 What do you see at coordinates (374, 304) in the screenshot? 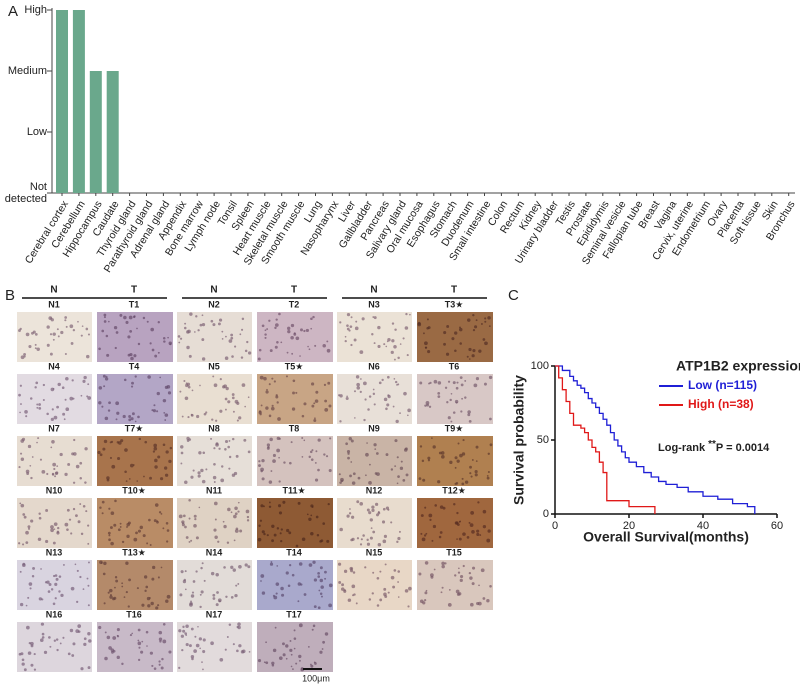
I see `sample-label: N3` at bounding box center [374, 304].